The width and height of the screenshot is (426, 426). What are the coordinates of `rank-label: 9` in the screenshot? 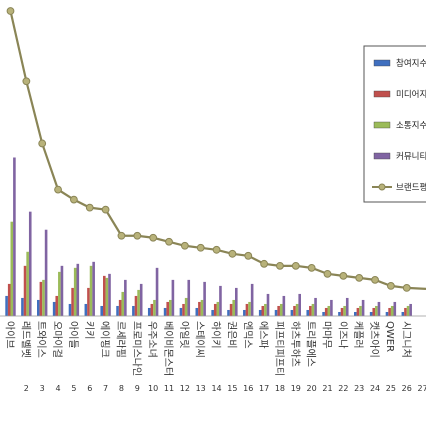 It's located at (137, 388).